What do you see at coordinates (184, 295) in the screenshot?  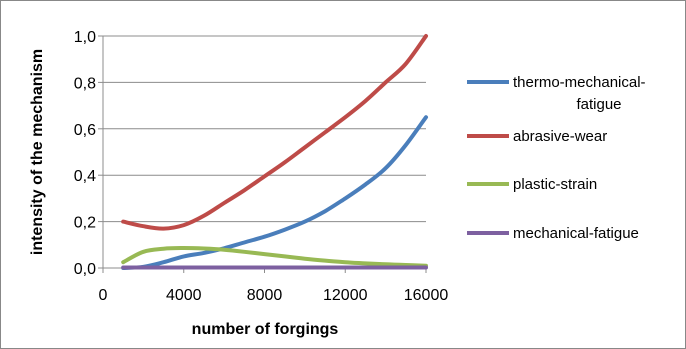 I see `x-tick-label: 4000` at bounding box center [184, 295].